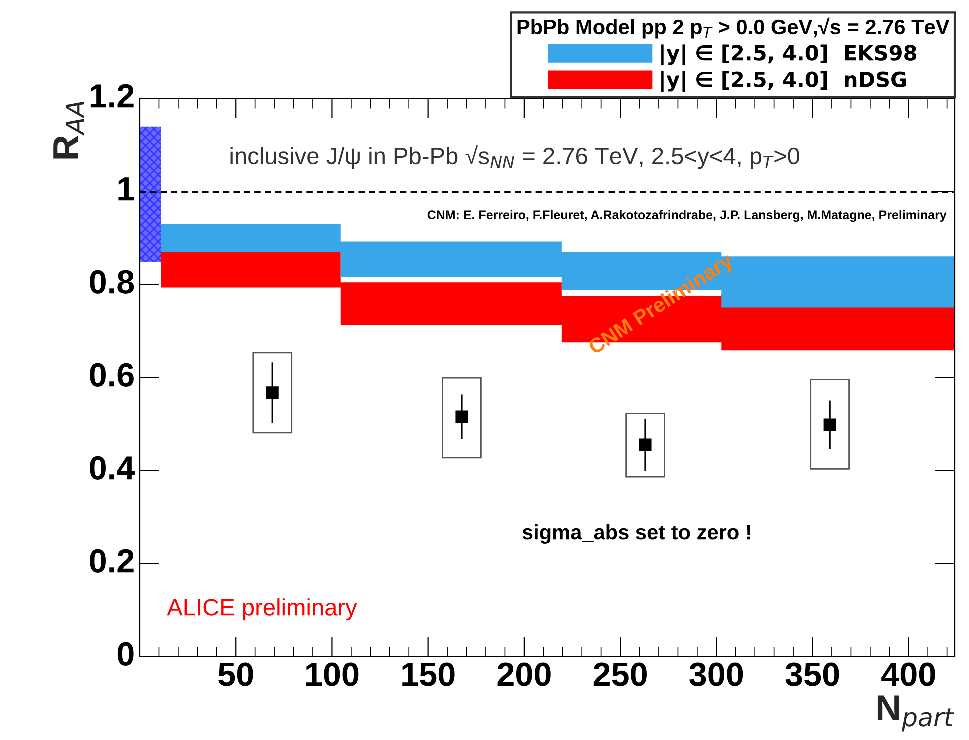  Describe the element at coordinates (112, 96) in the screenshot. I see `y-tick-label: 1.2` at that location.